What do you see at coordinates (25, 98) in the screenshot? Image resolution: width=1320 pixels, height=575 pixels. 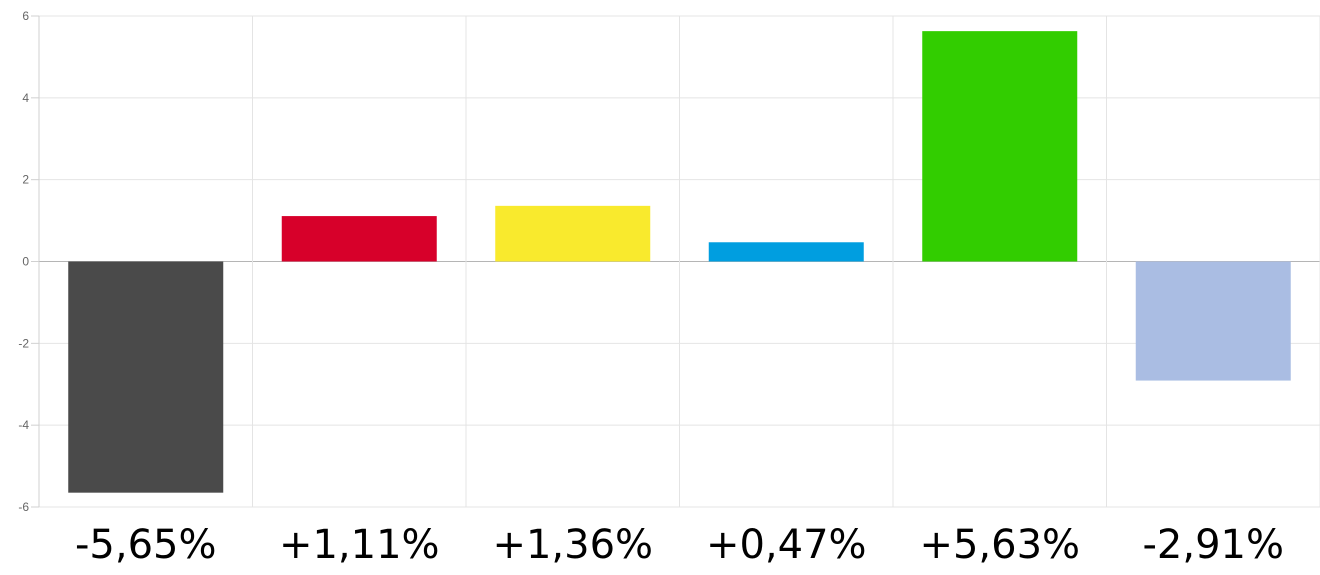 I see `y-tick-label: 4` at bounding box center [25, 98].